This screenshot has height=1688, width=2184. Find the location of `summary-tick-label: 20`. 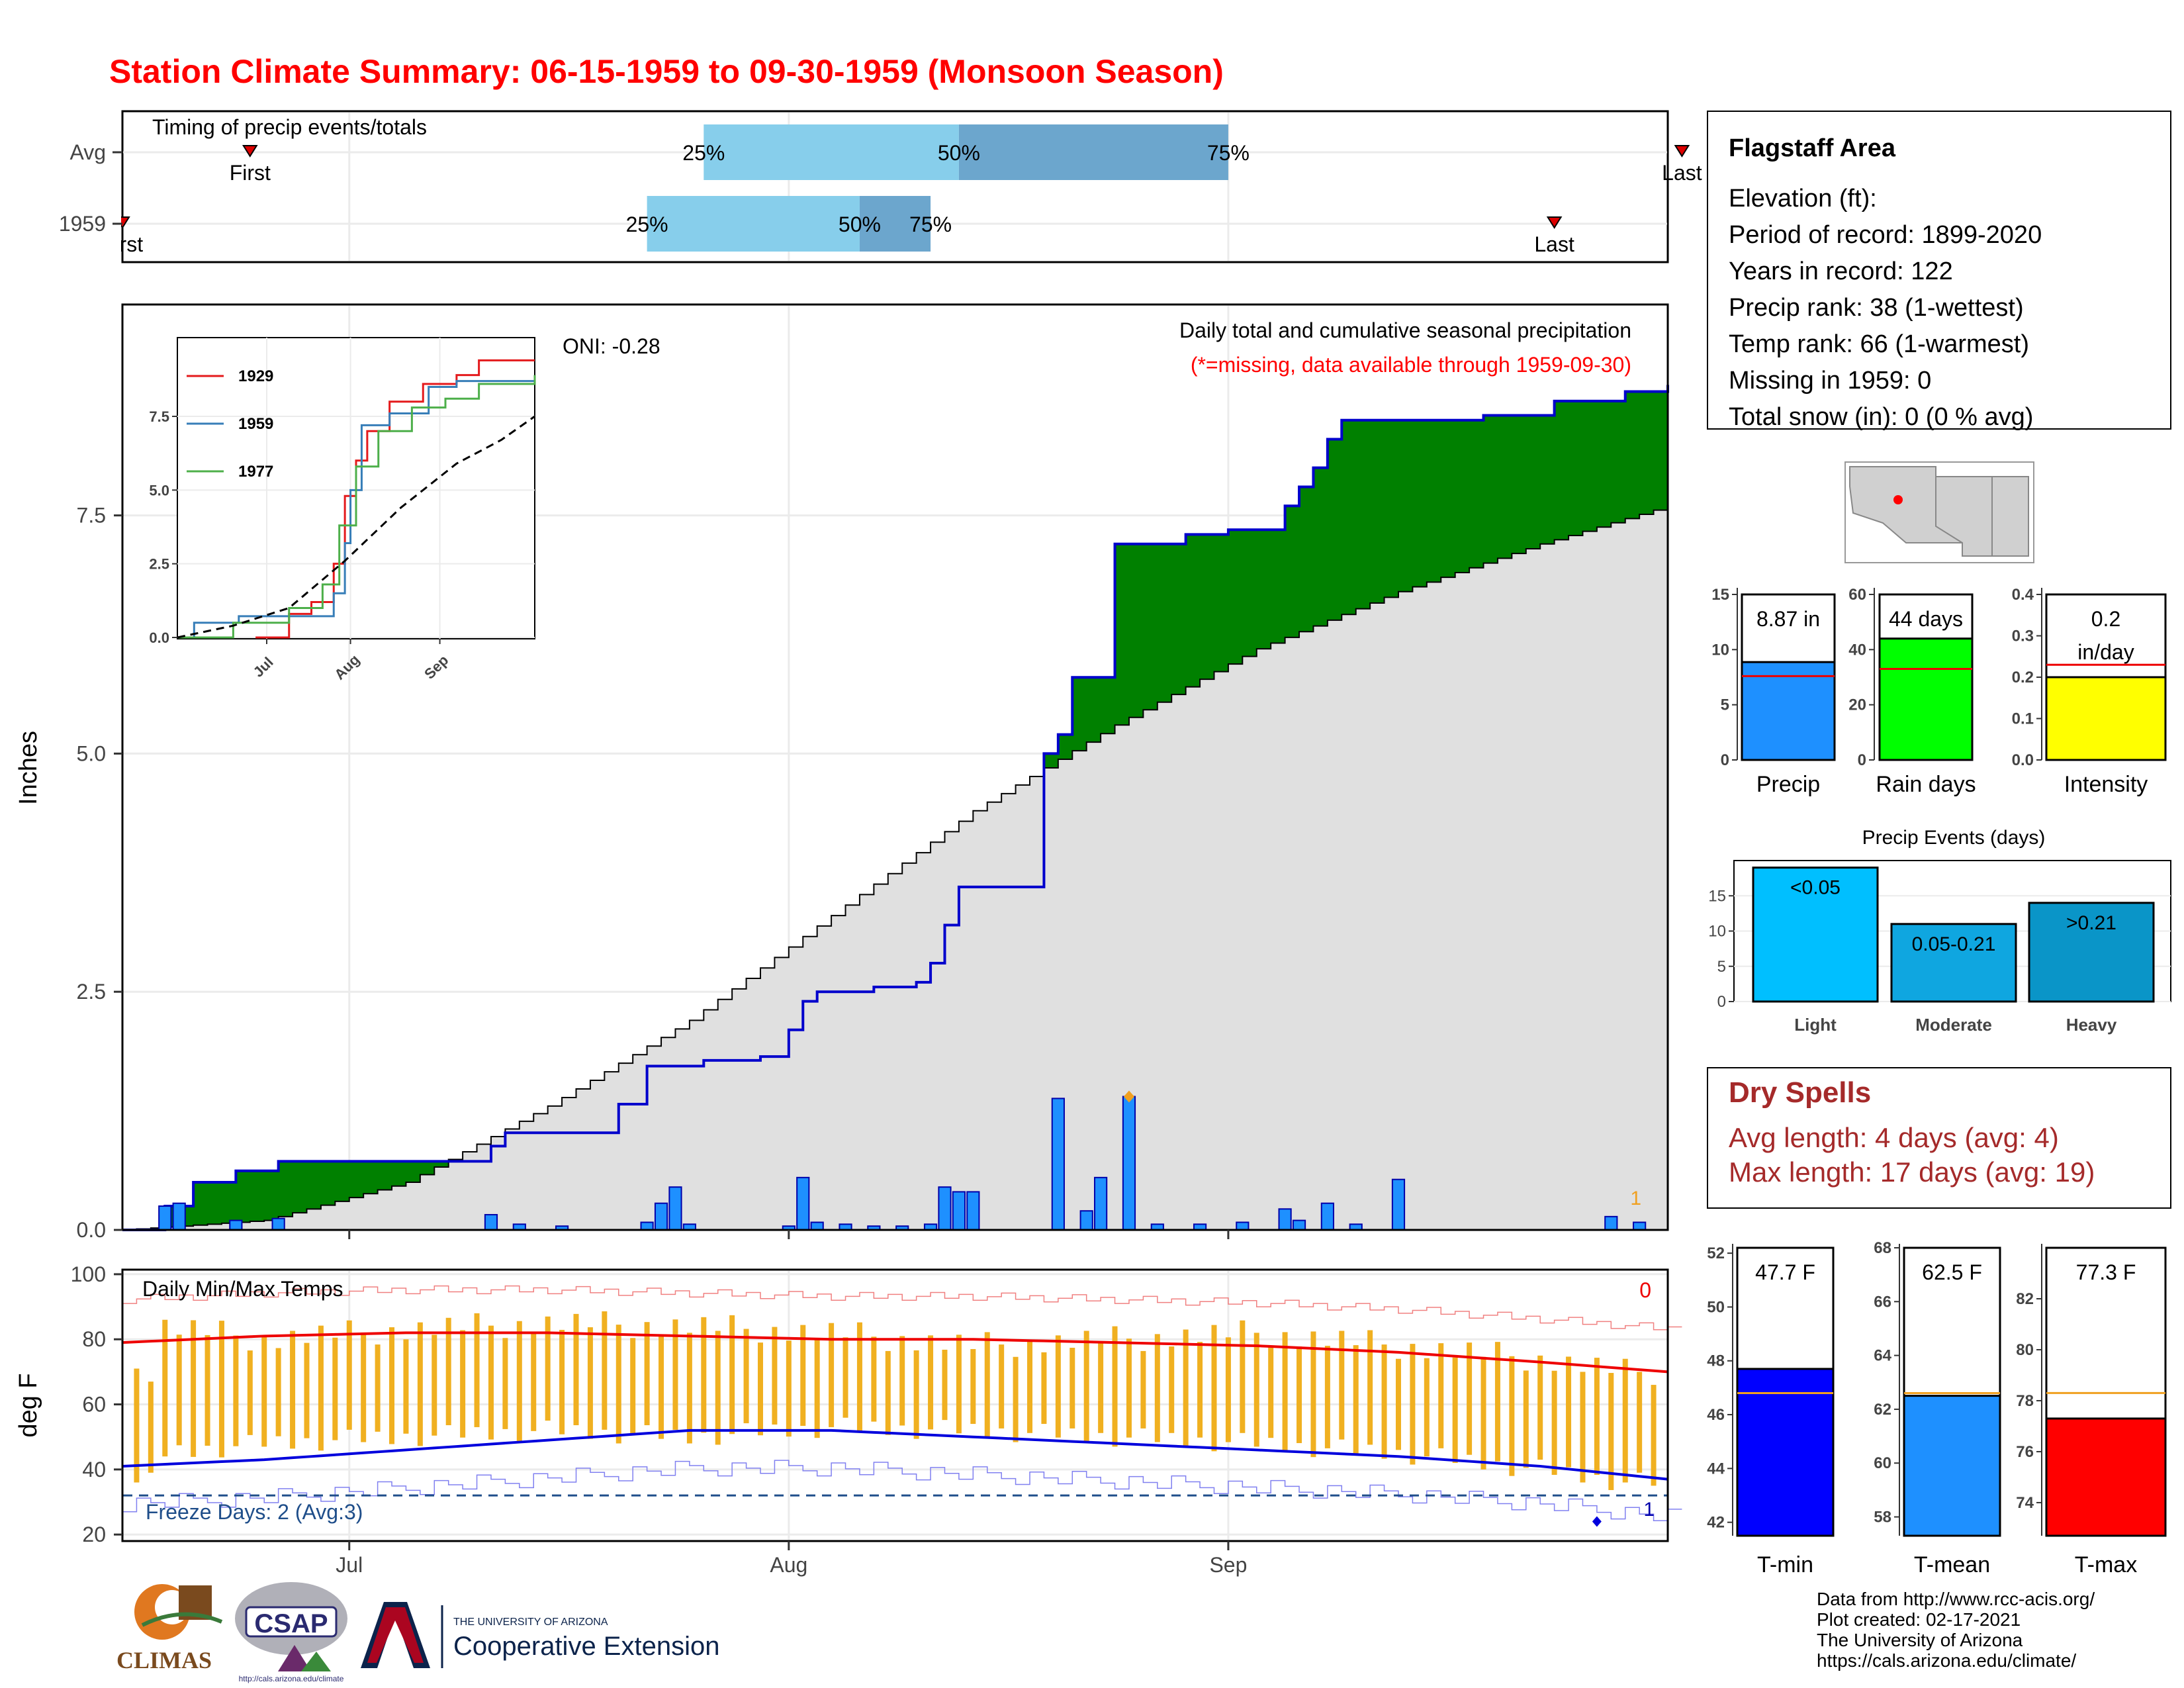

summary-tick-label: 20 is located at coordinates (1857, 705).